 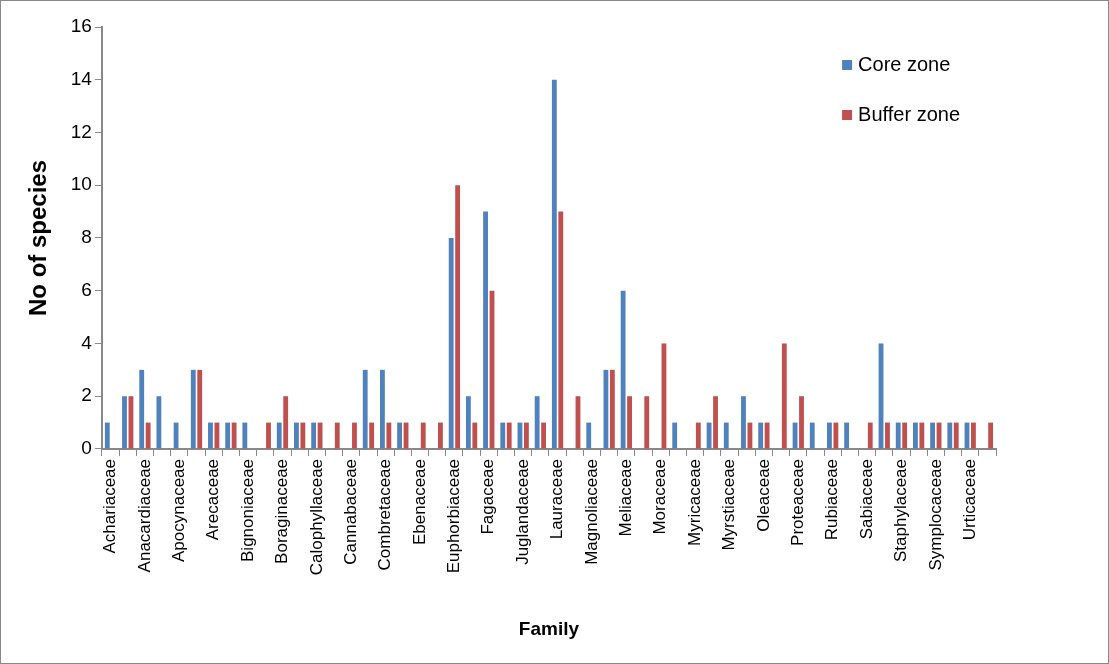 I want to click on x-tick-label: Ebenaceae, so click(x=419, y=501).